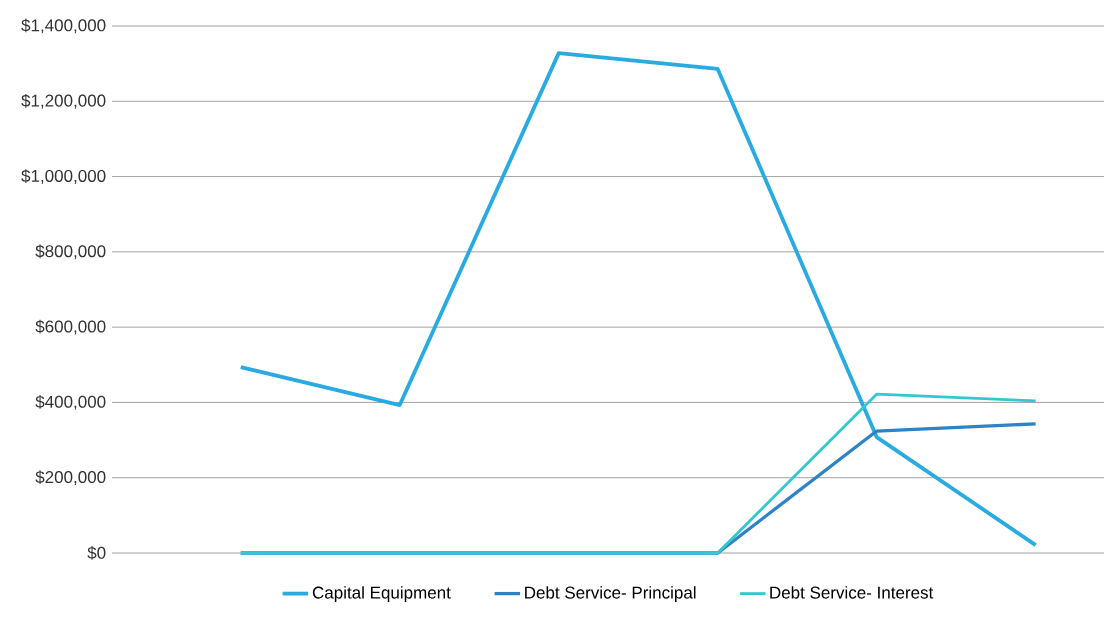  Describe the element at coordinates (63, 176) in the screenshot. I see `y-tick-label: $1,000,000` at that location.